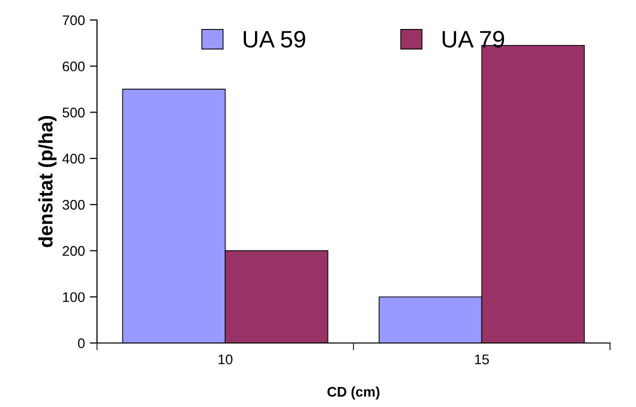  I want to click on y-axis-title: densitat (p/ha), so click(47, 182).